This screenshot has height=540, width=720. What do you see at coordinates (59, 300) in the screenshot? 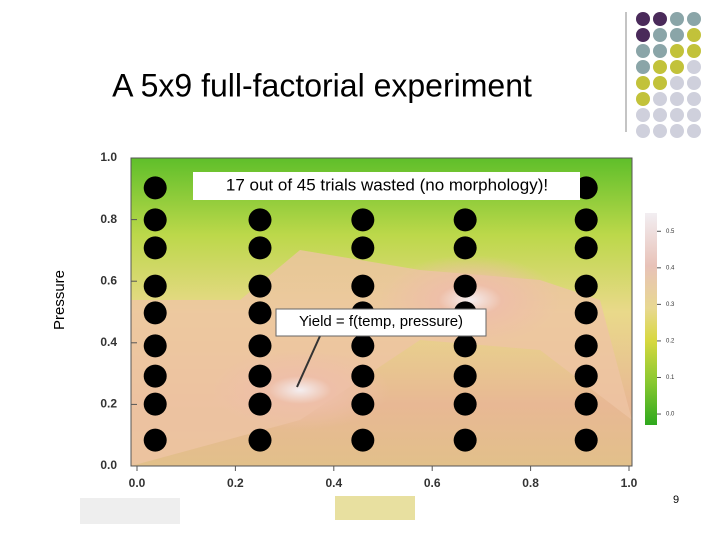
I see `y-axis-label: Pressure` at bounding box center [59, 300].